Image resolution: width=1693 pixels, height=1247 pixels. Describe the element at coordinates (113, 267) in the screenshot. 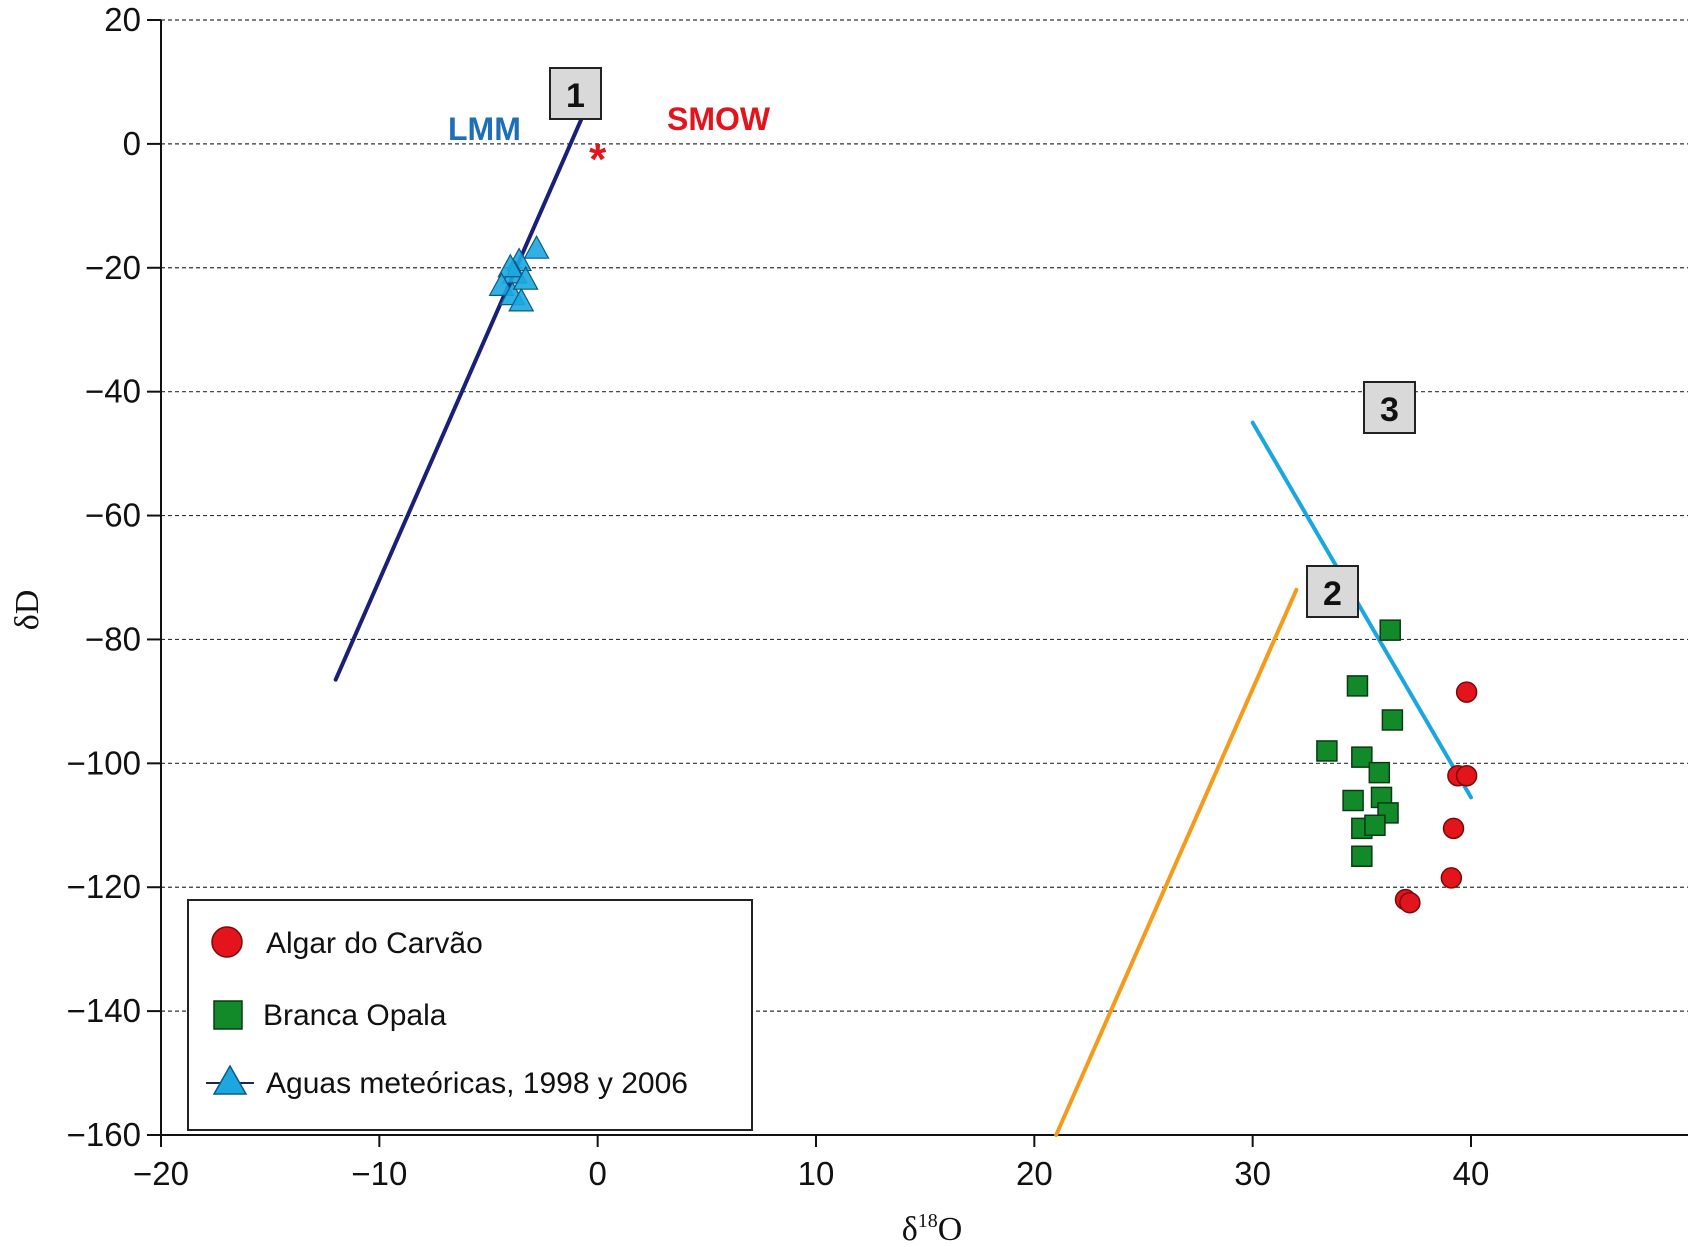

I see `y-tick-label: −20` at that location.